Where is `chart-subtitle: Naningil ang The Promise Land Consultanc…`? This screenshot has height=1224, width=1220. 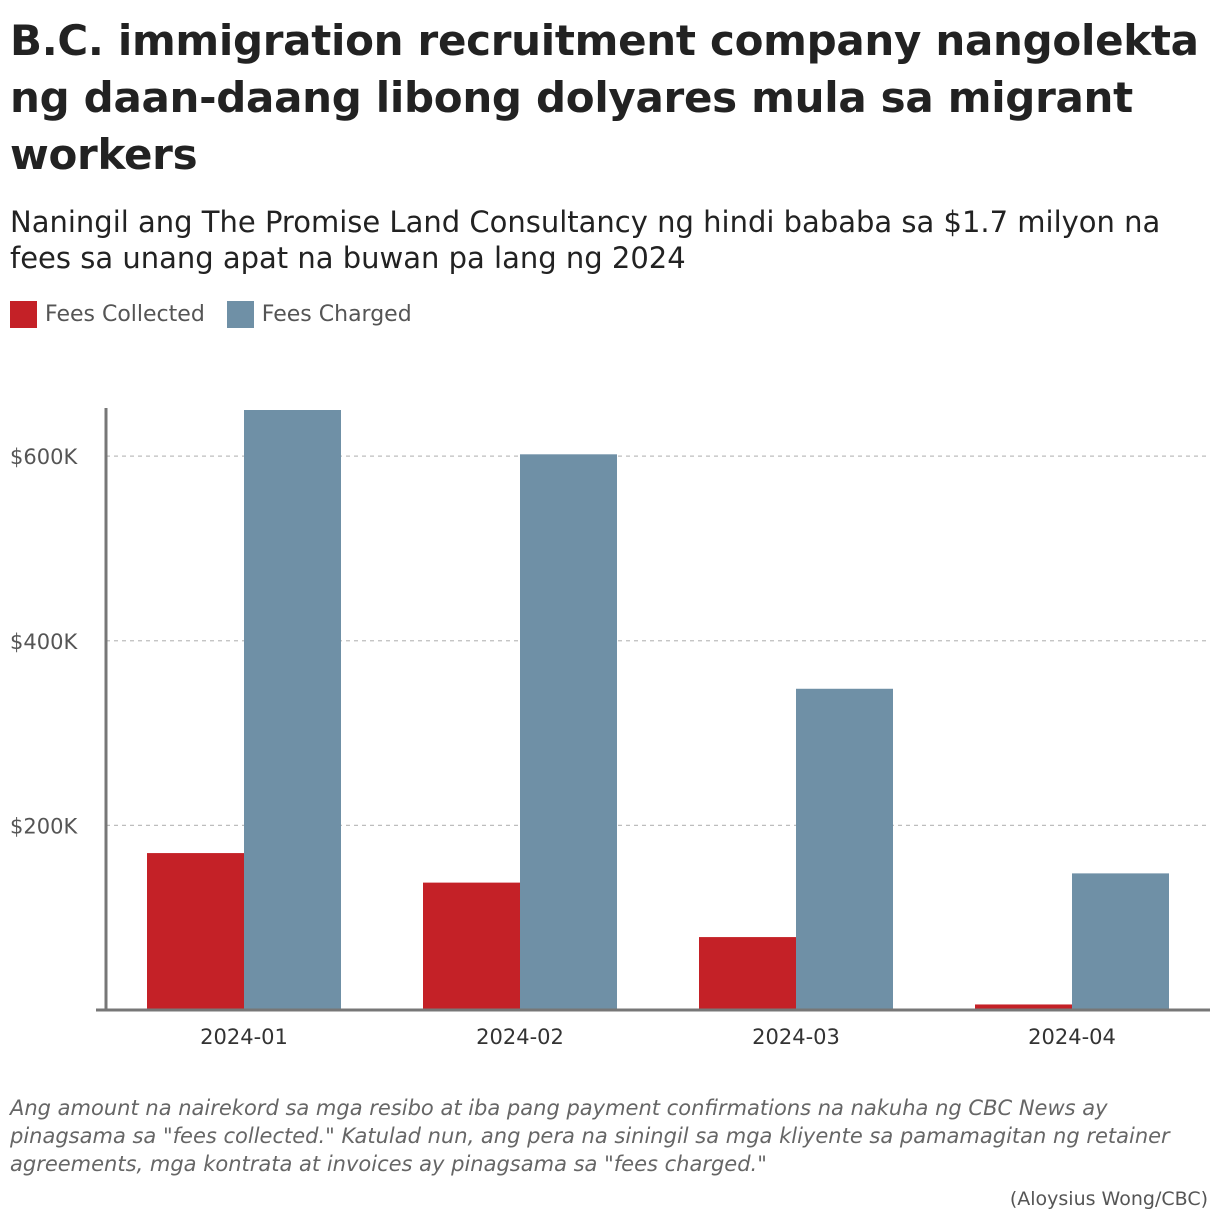 chart-subtitle: Naningil ang The Promise Land Consultanc… is located at coordinates (585, 240).